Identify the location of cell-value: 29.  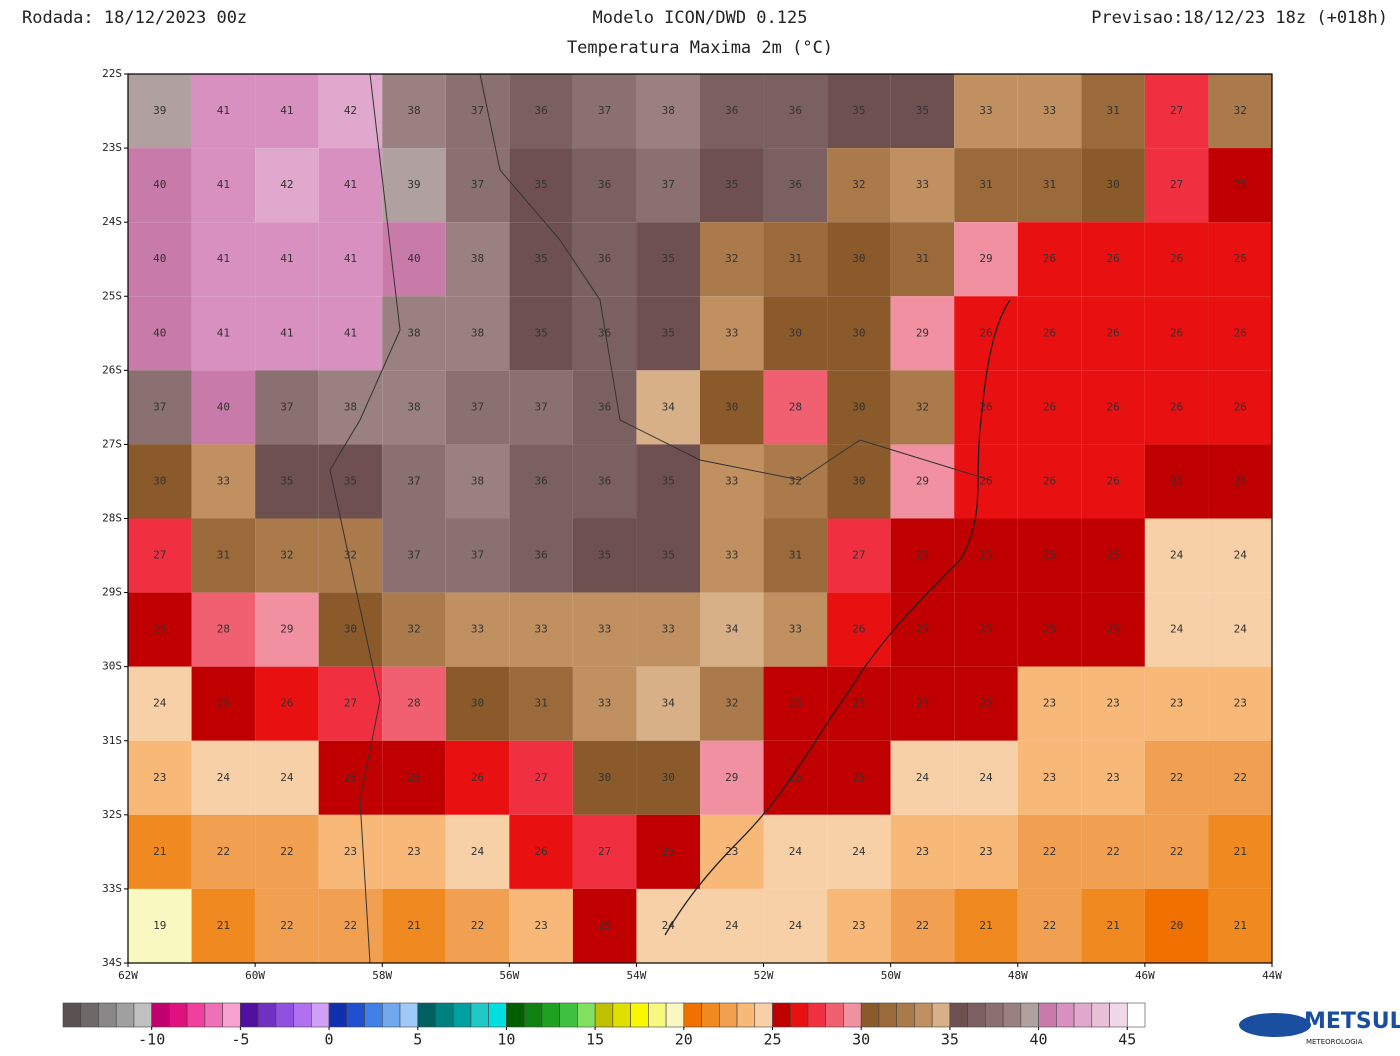
(922, 332).